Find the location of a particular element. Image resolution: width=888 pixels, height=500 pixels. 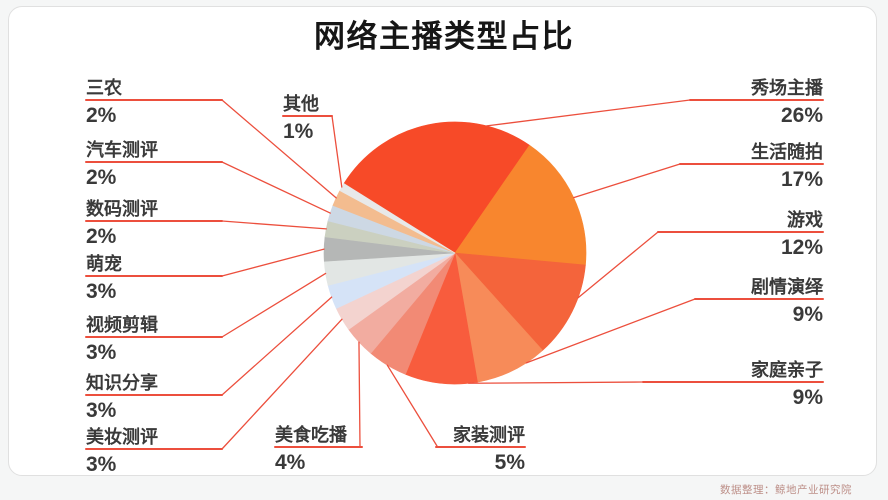

pie-callout-value: 26% is located at coordinates (801, 115).